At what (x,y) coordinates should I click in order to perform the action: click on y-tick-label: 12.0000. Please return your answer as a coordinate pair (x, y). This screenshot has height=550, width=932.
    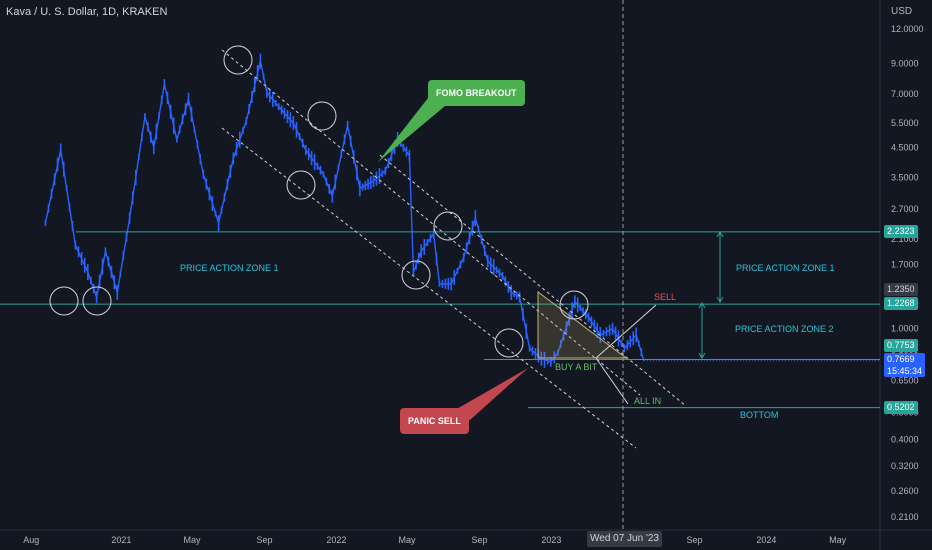
    Looking at the image, I should click on (907, 29).